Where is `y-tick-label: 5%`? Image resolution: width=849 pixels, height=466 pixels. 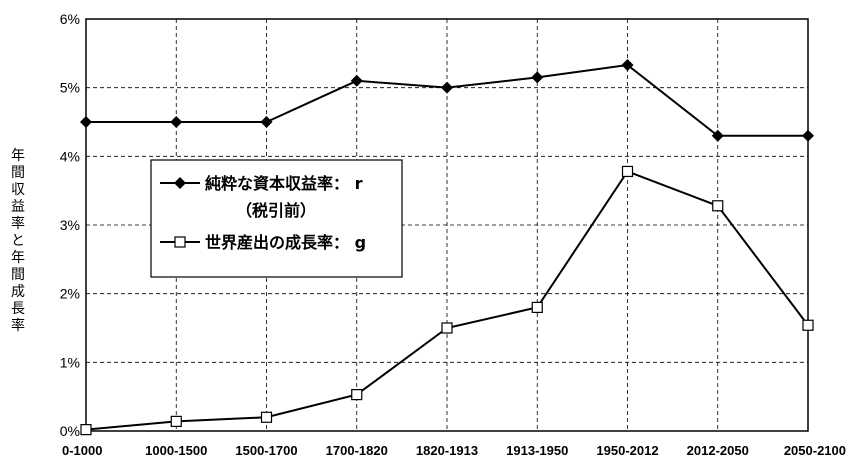
y-tick-label: 5% is located at coordinates (70, 88).